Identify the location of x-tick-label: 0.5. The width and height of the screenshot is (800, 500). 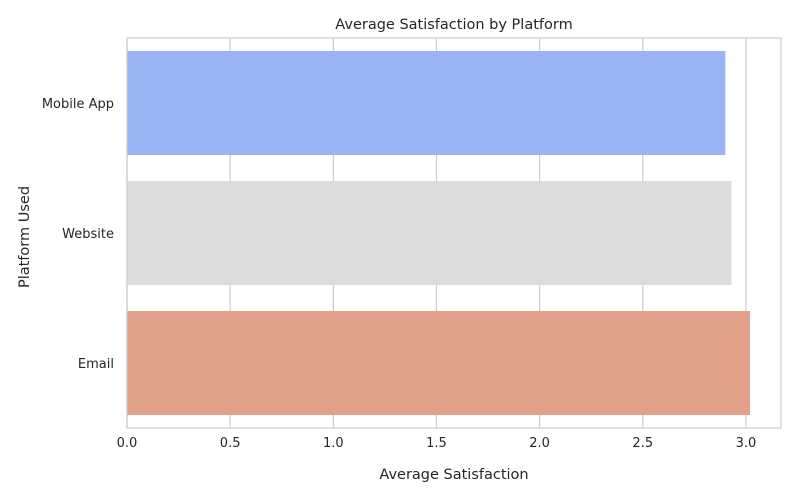
(230, 443).